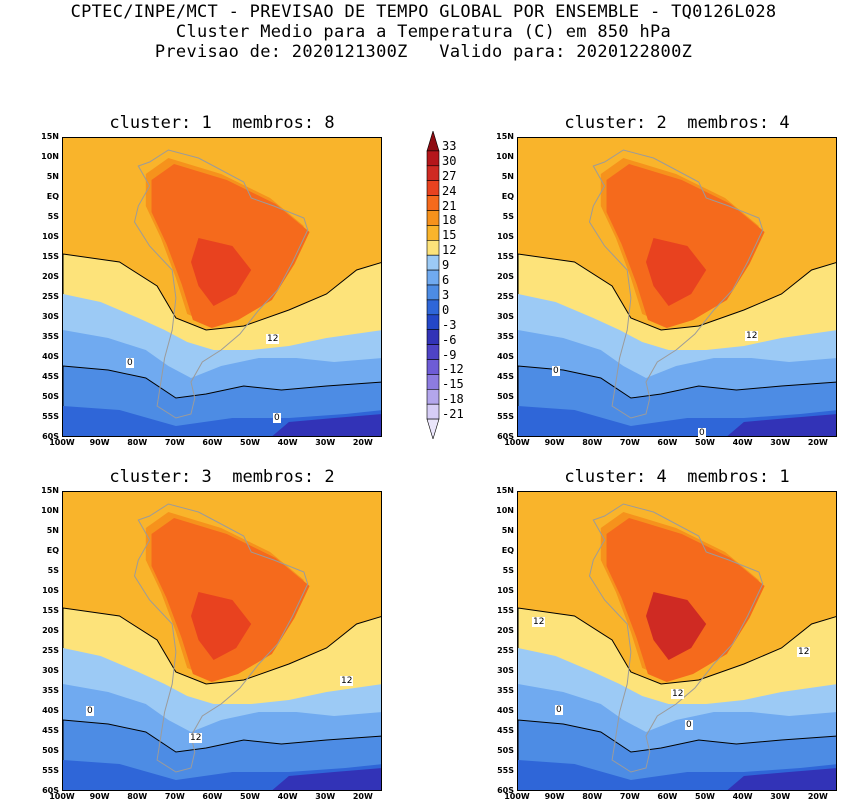 The image size is (847, 803). What do you see at coordinates (449, 145) in the screenshot?
I see `colorbar-label: 33` at bounding box center [449, 145].